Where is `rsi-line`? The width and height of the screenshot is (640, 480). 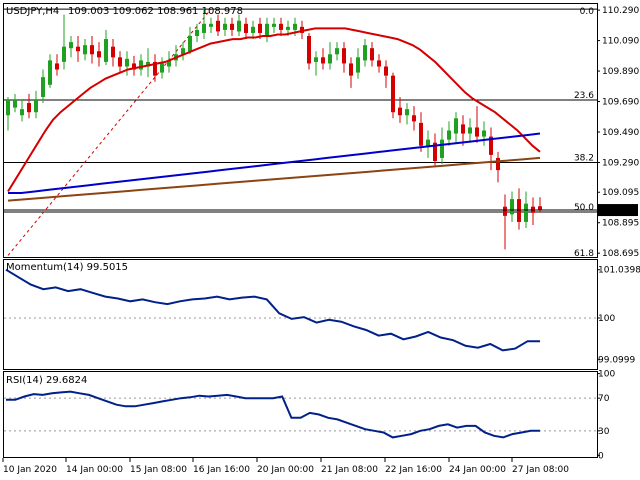
rsi-line is located at coordinates (273, 414).